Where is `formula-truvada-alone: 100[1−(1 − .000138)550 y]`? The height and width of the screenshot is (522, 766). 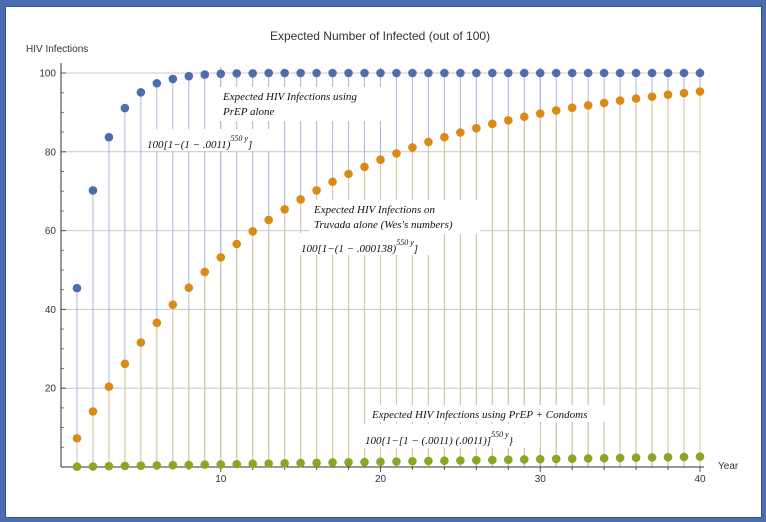
formula-truvada-alone: 100[1−(1 − .000138)550 y] is located at coordinates (359, 246).